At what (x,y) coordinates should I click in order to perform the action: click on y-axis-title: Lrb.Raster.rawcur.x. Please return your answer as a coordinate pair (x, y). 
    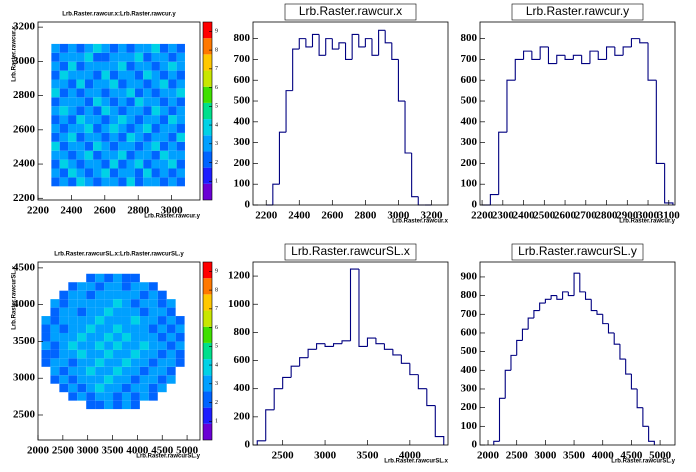
    Looking at the image, I should click on (15, 53).